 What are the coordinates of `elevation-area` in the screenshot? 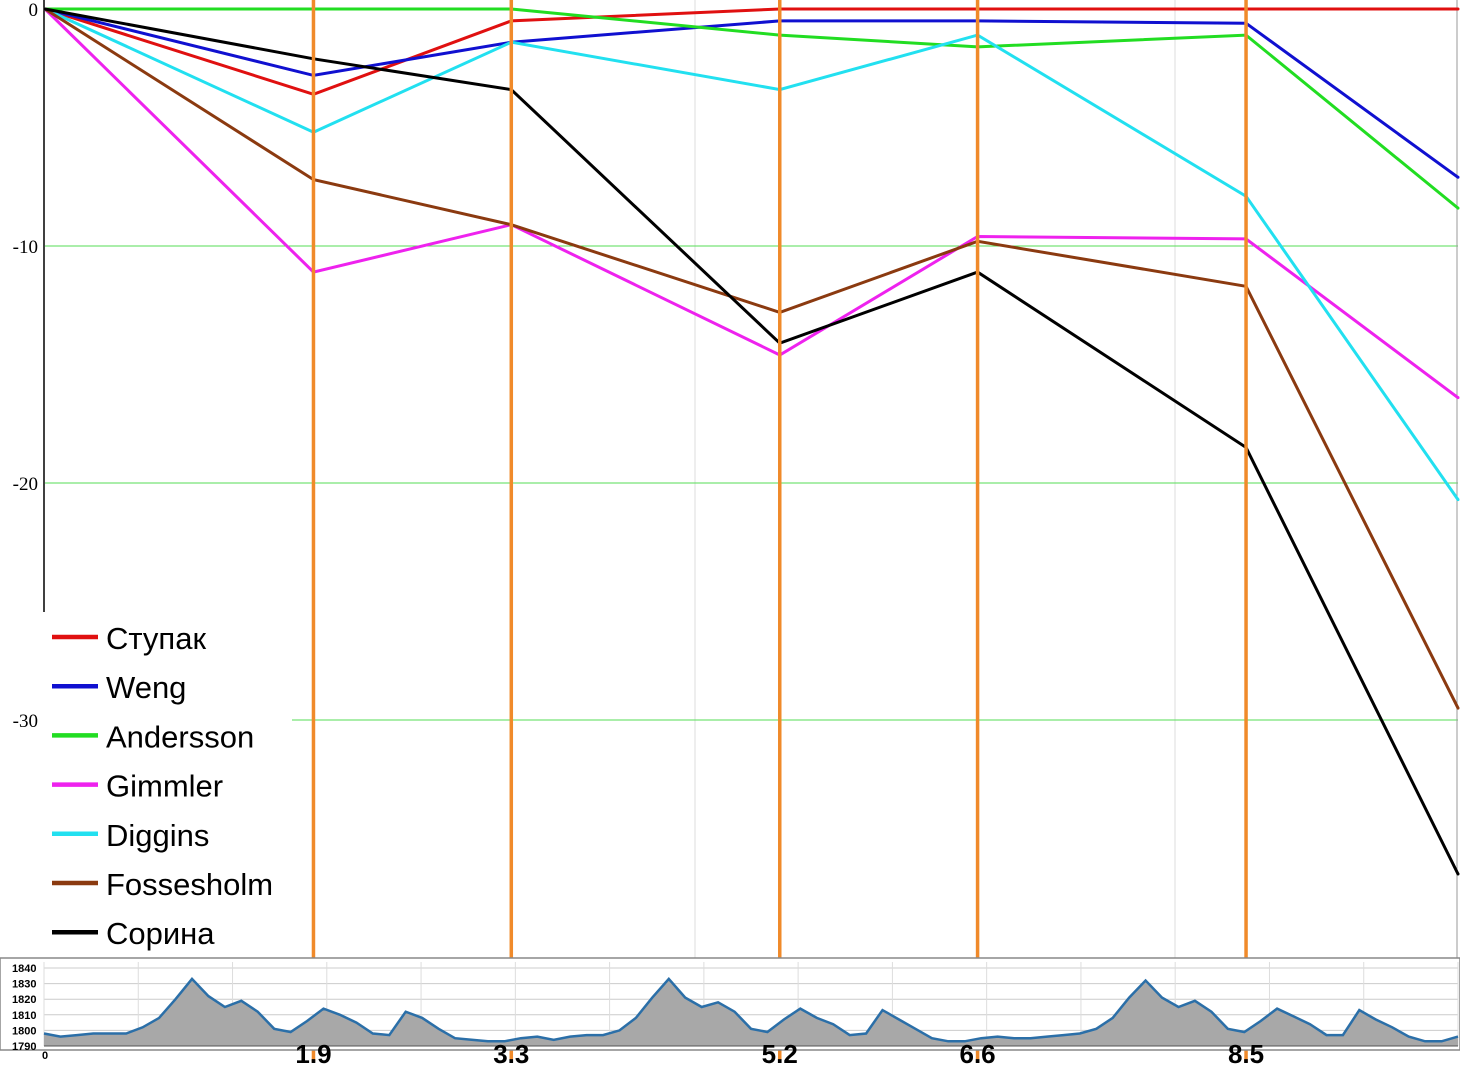 It's located at (751, 1012).